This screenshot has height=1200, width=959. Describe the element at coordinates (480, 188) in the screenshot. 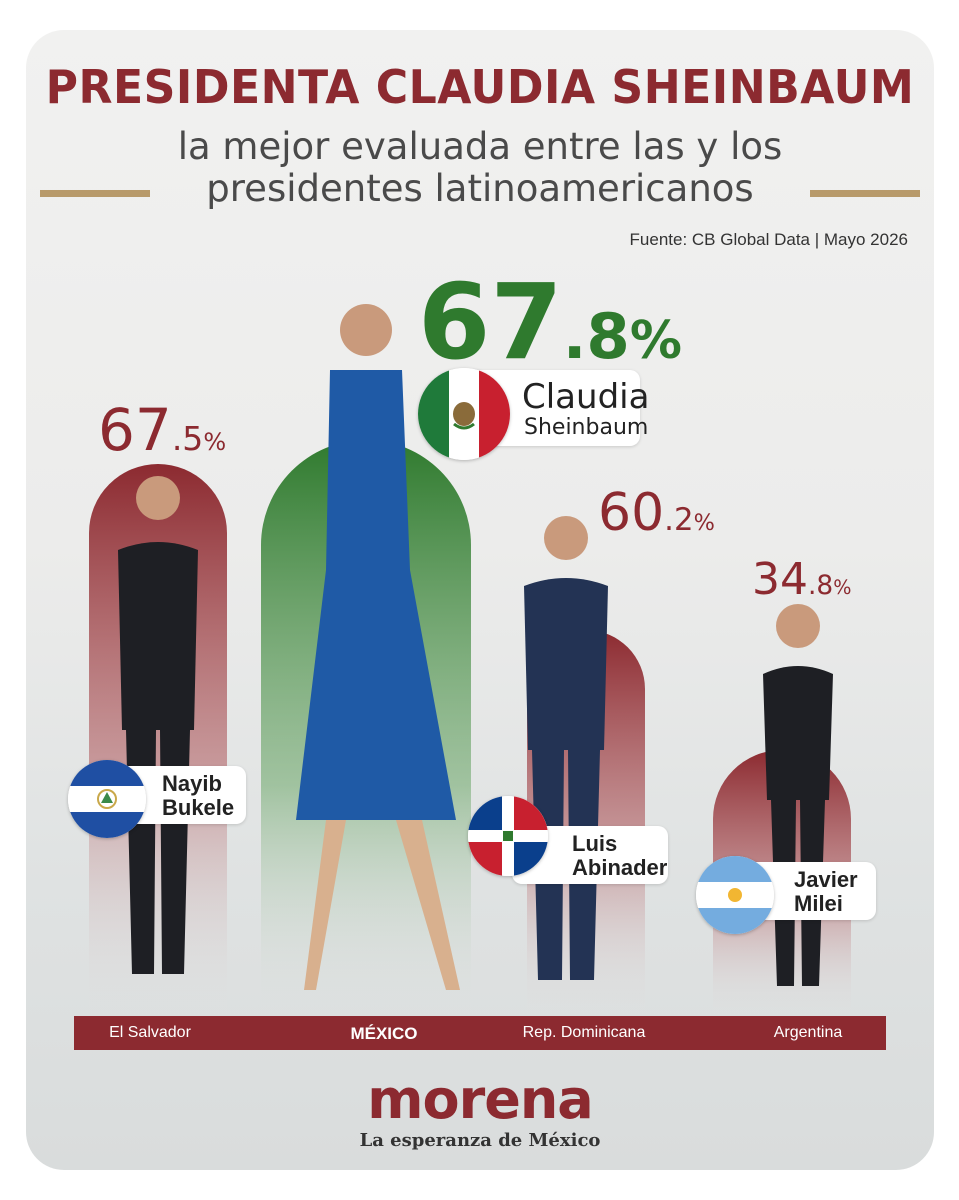

I see `subtitle-line-2: presidentes latinoamericanos` at that location.